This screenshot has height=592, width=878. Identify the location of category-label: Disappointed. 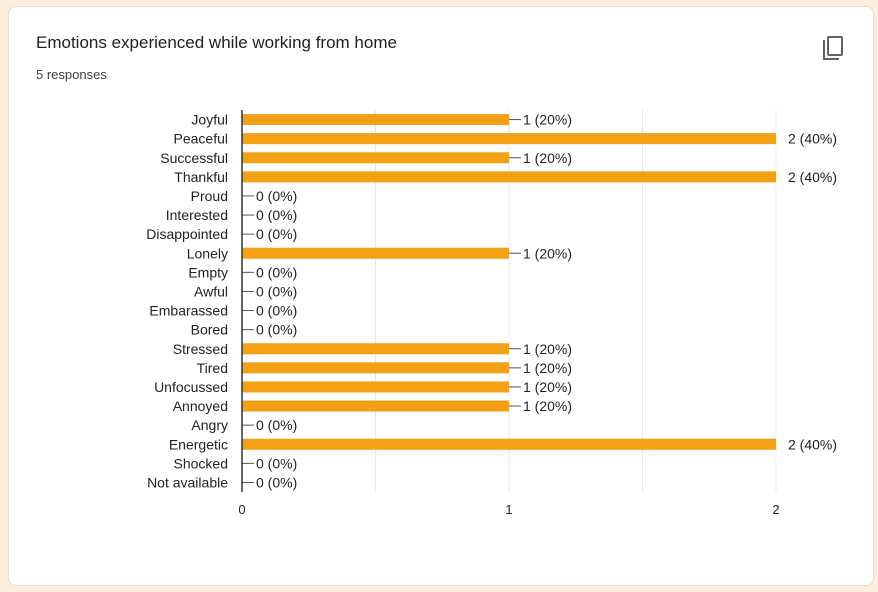
(187, 234).